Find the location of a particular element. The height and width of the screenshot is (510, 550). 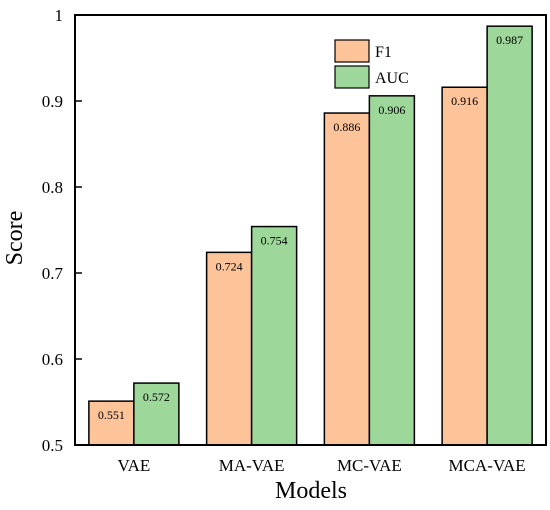

data-label-f1-vae: 0.551 is located at coordinates (111, 415).